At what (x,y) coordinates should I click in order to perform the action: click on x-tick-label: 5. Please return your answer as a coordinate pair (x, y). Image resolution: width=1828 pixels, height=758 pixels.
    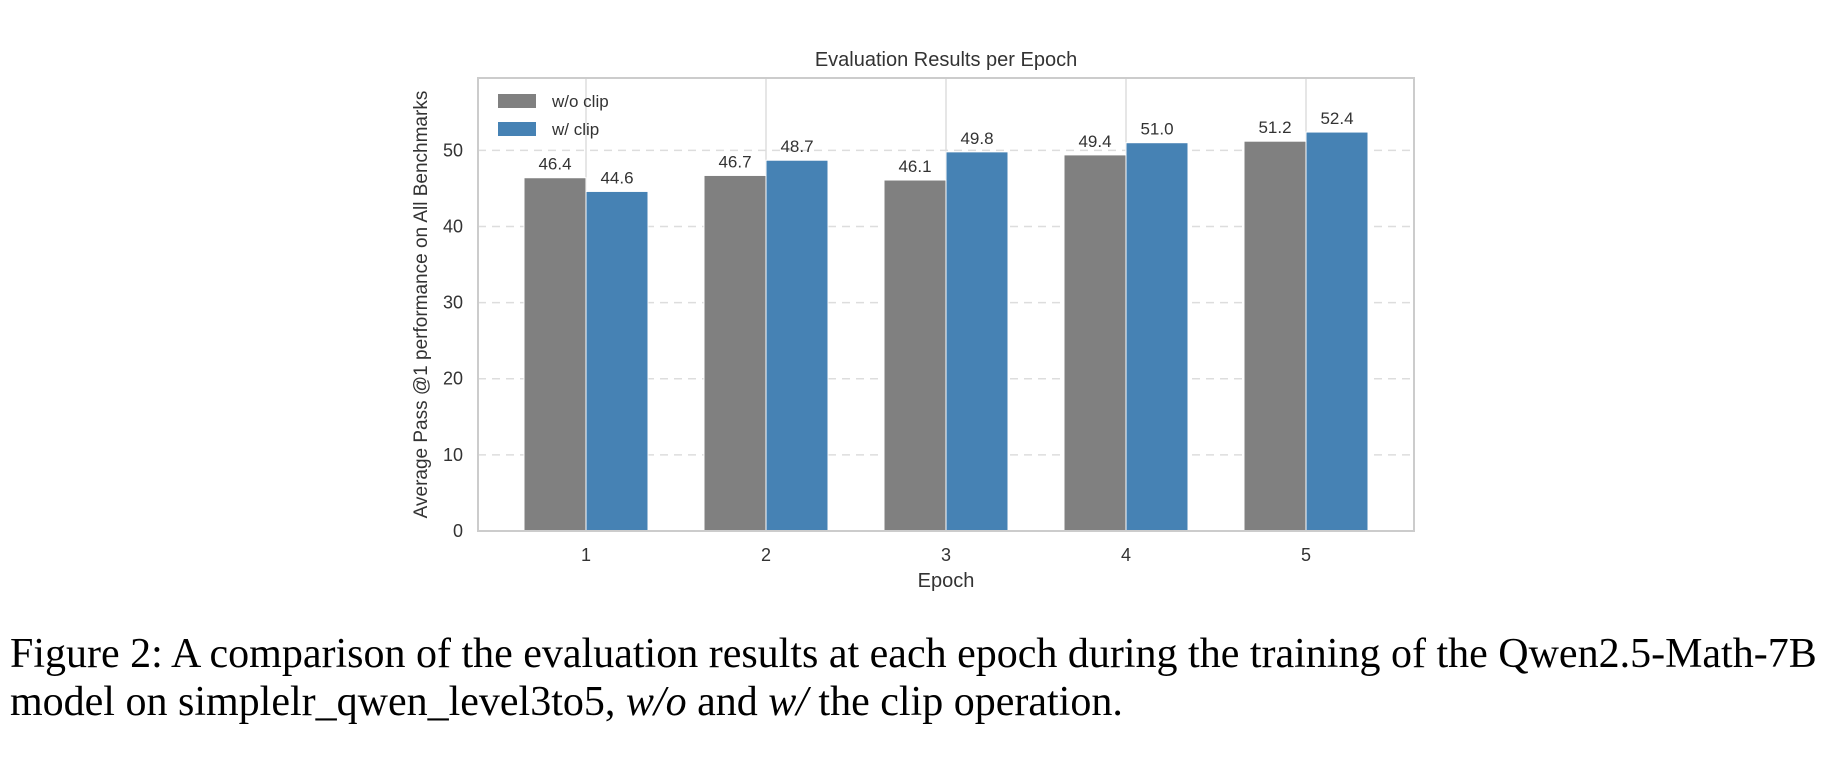
    Looking at the image, I should click on (1306, 555).